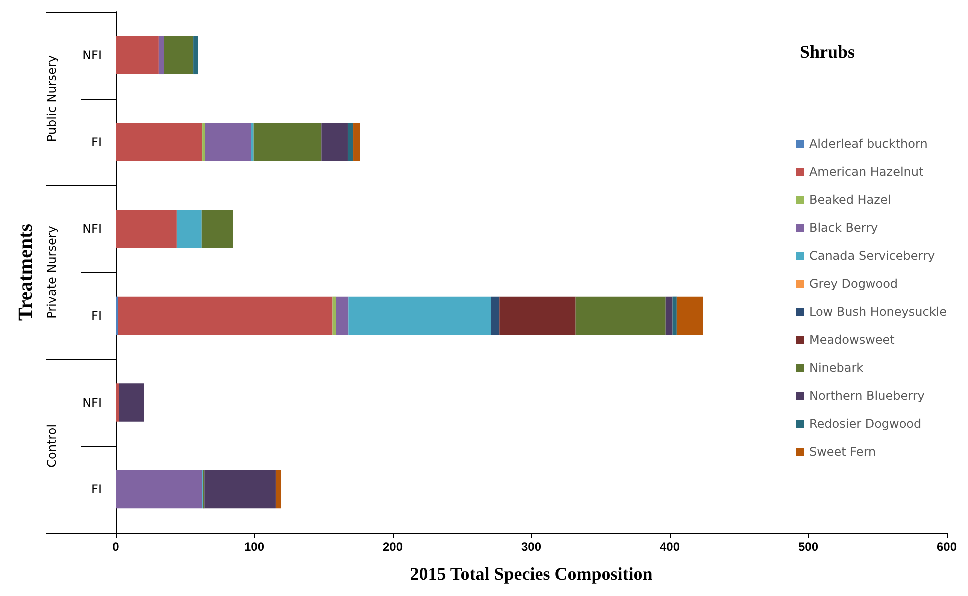  Describe the element at coordinates (531, 547) in the screenshot. I see `x-tick-label: 300` at that location.